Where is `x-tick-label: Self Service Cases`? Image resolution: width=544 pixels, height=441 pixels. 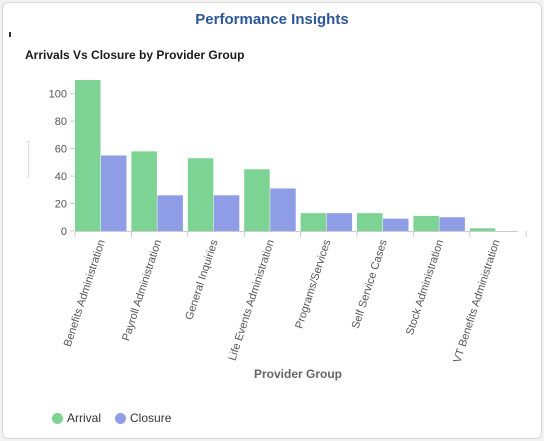 x-tick-label: Self Service Cases is located at coordinates (370, 284).